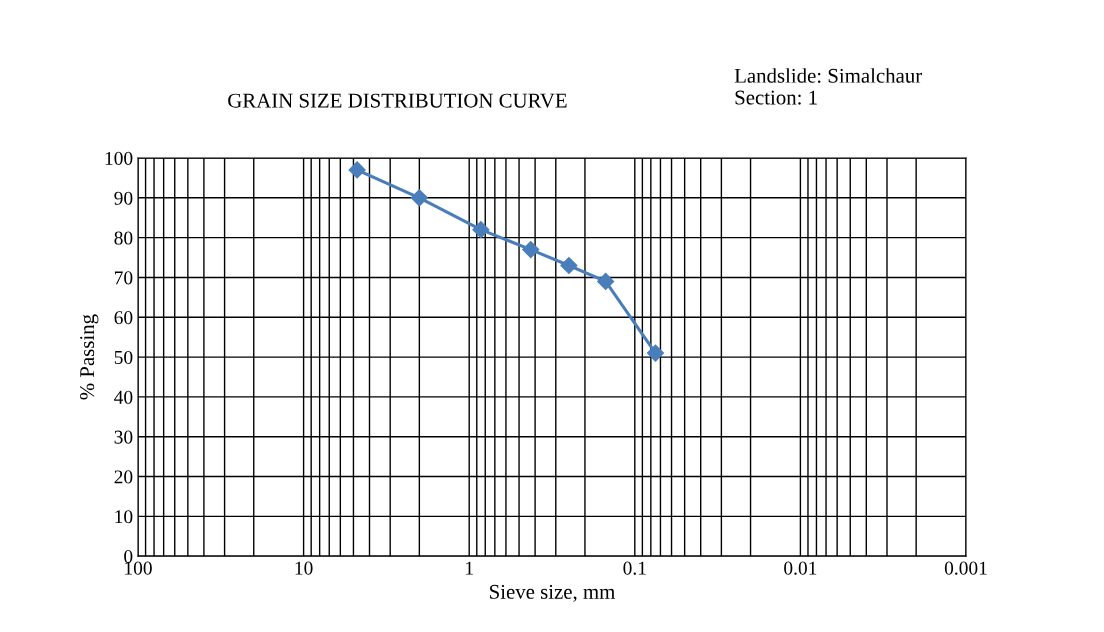  What do you see at coordinates (123, 198) in the screenshot?
I see `y-tick-label: 90` at bounding box center [123, 198].